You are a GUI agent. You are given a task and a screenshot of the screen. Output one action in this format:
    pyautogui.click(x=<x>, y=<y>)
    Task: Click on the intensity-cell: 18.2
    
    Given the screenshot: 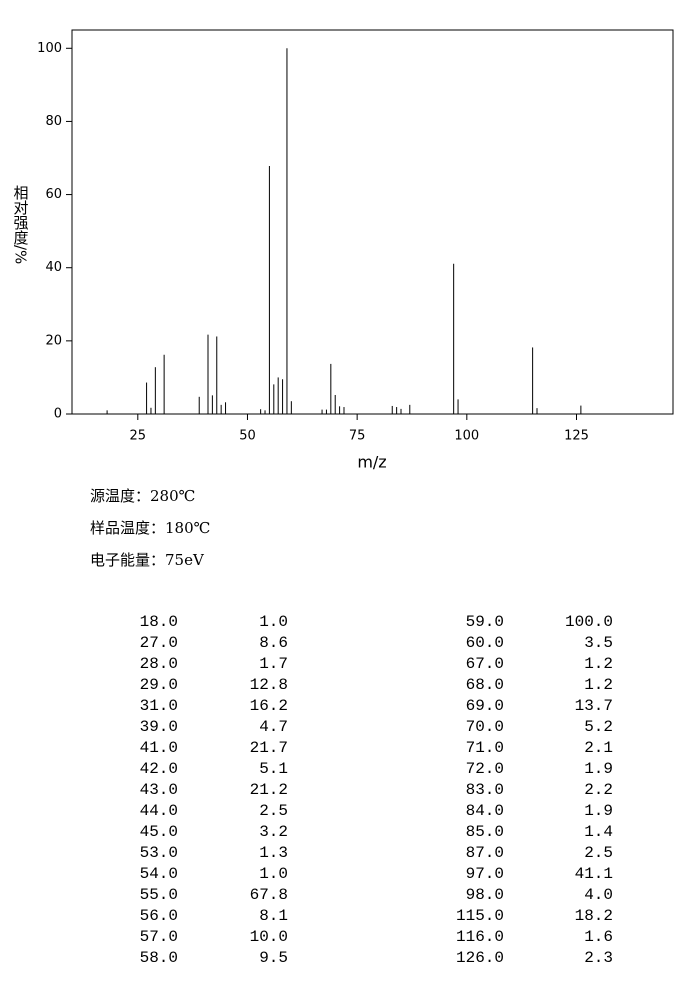 What is the action you would take?
    pyautogui.click(x=594, y=916)
    